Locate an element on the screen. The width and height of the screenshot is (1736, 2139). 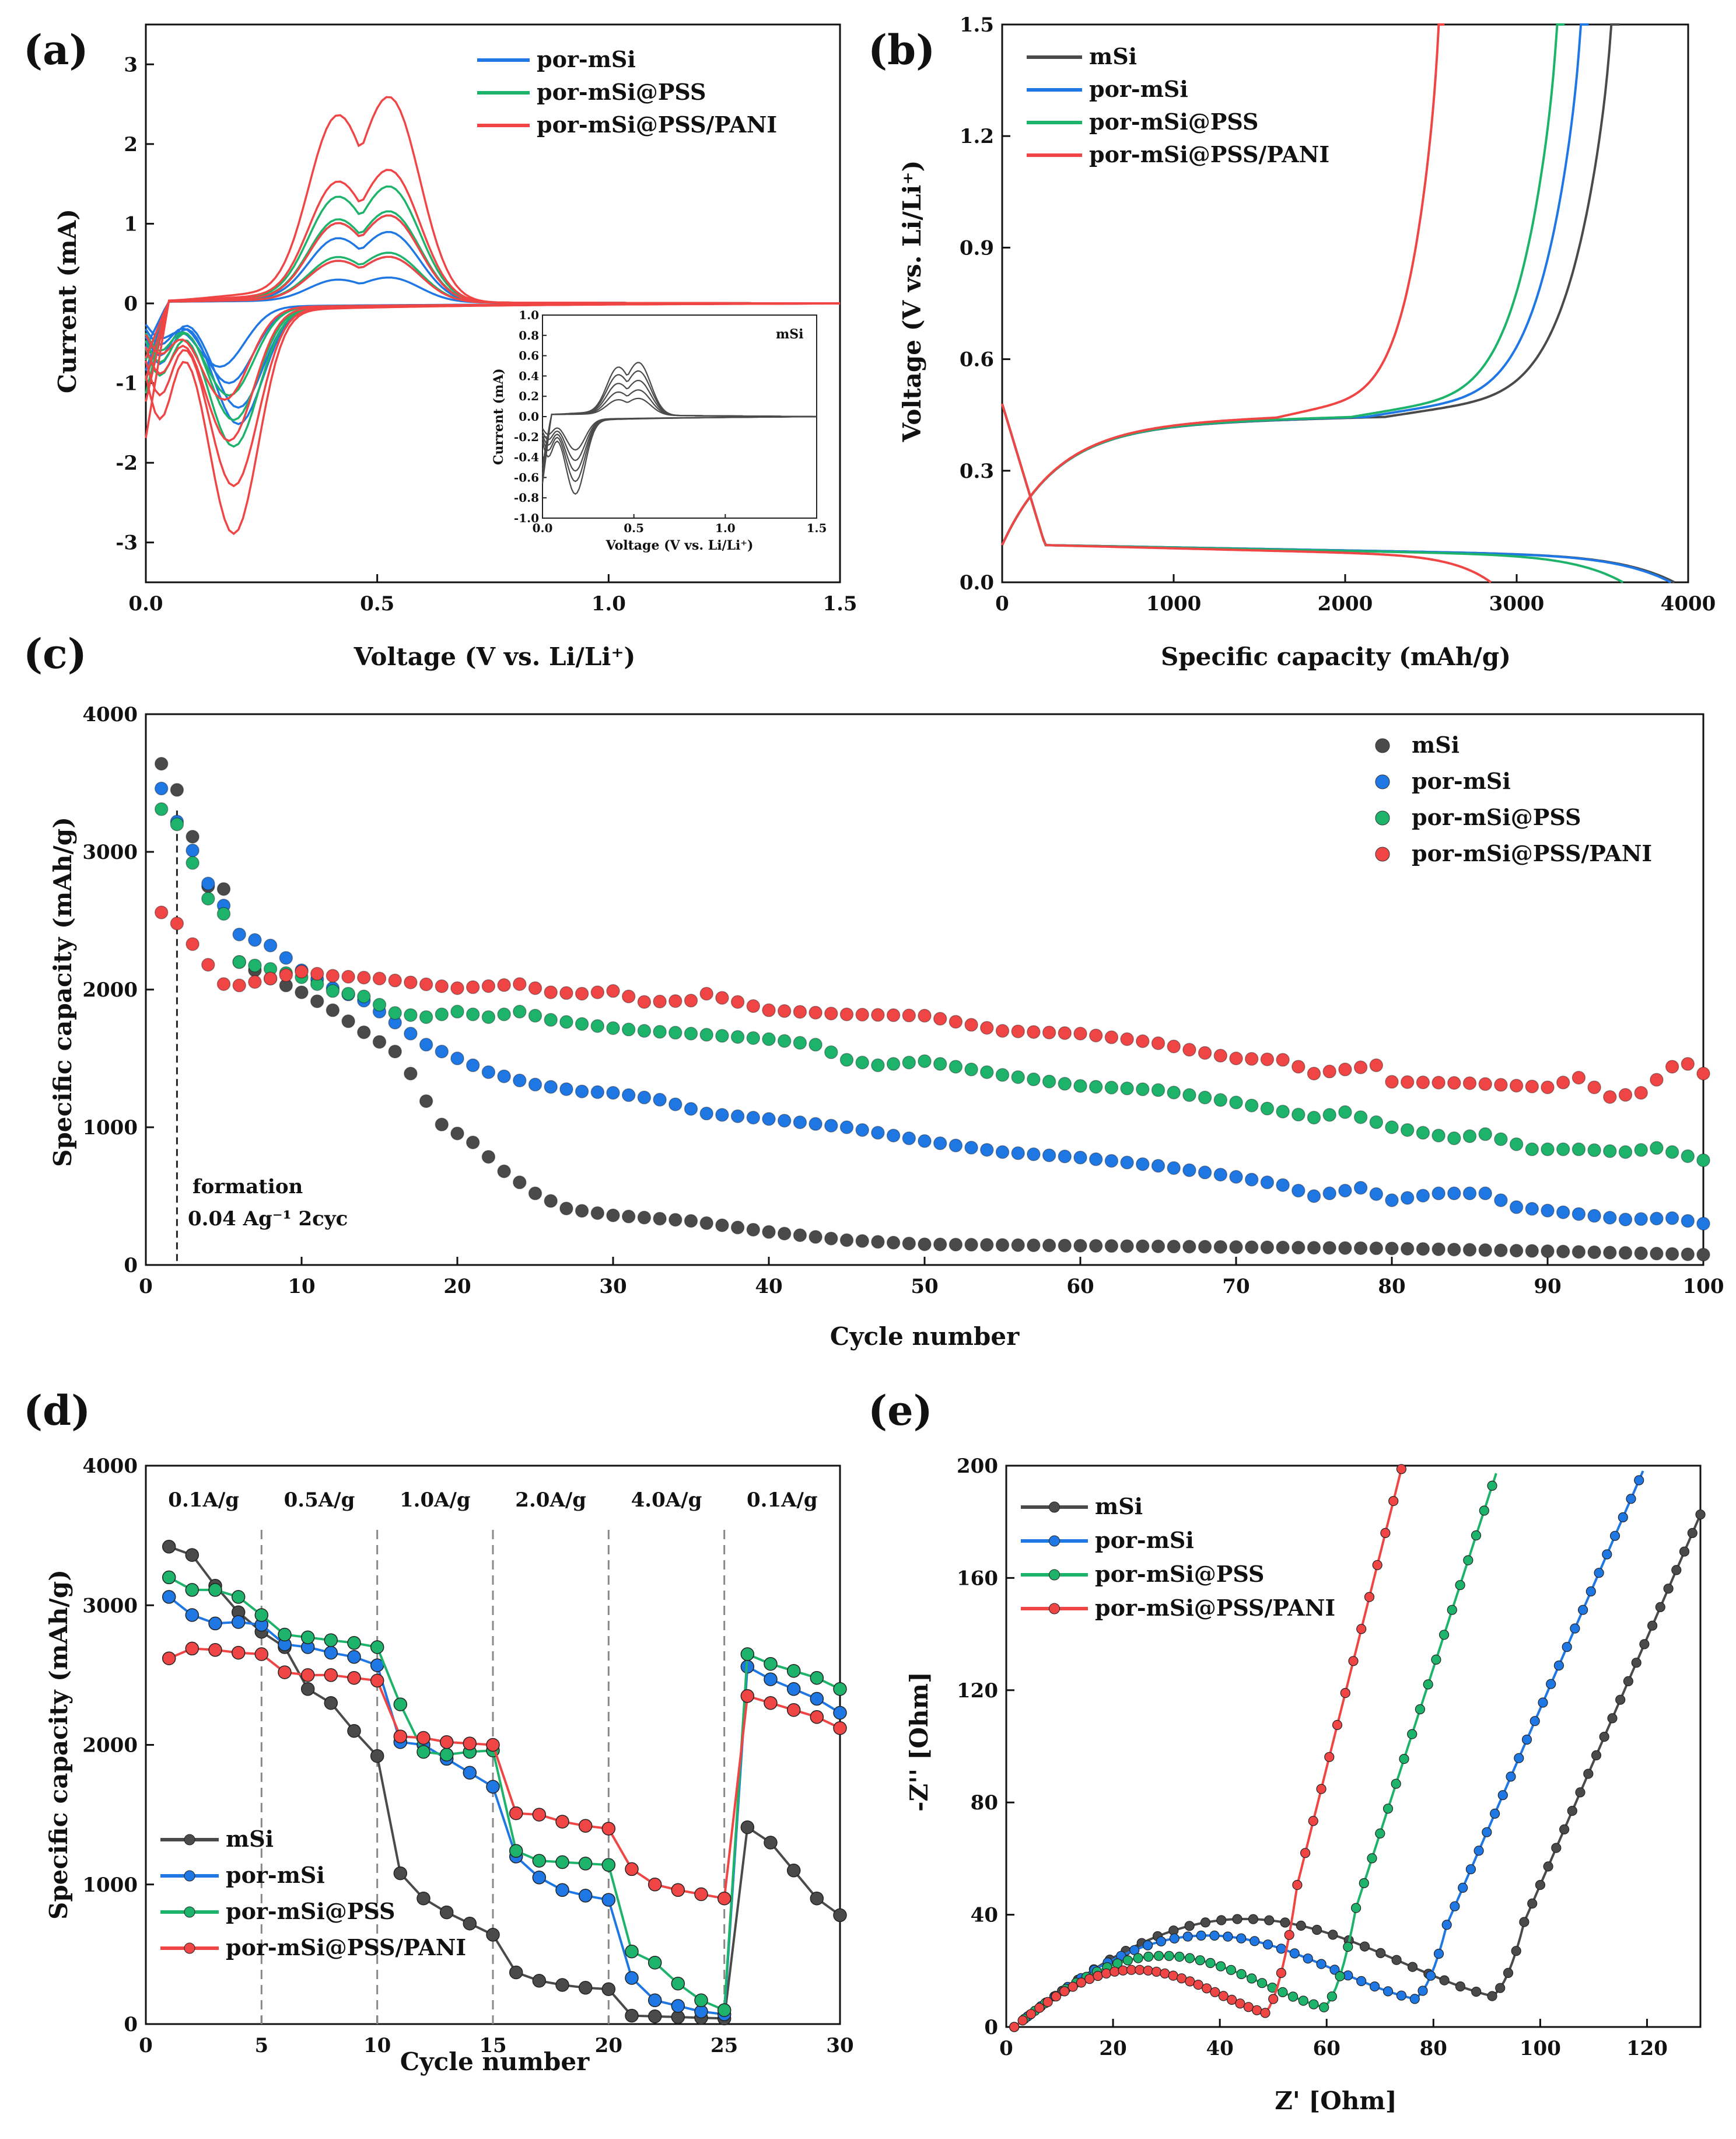
x-tick-label: 100 is located at coordinates (1703, 1286).